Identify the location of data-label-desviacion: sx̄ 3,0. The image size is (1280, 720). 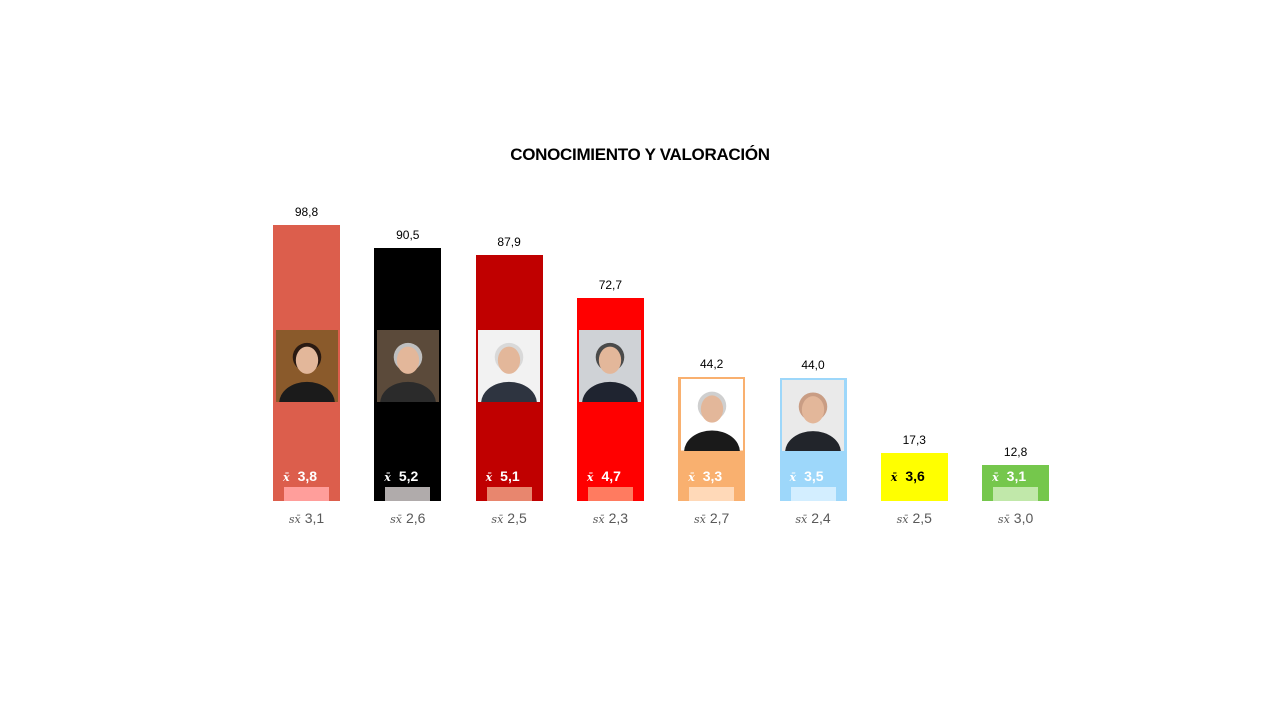
(1016, 518).